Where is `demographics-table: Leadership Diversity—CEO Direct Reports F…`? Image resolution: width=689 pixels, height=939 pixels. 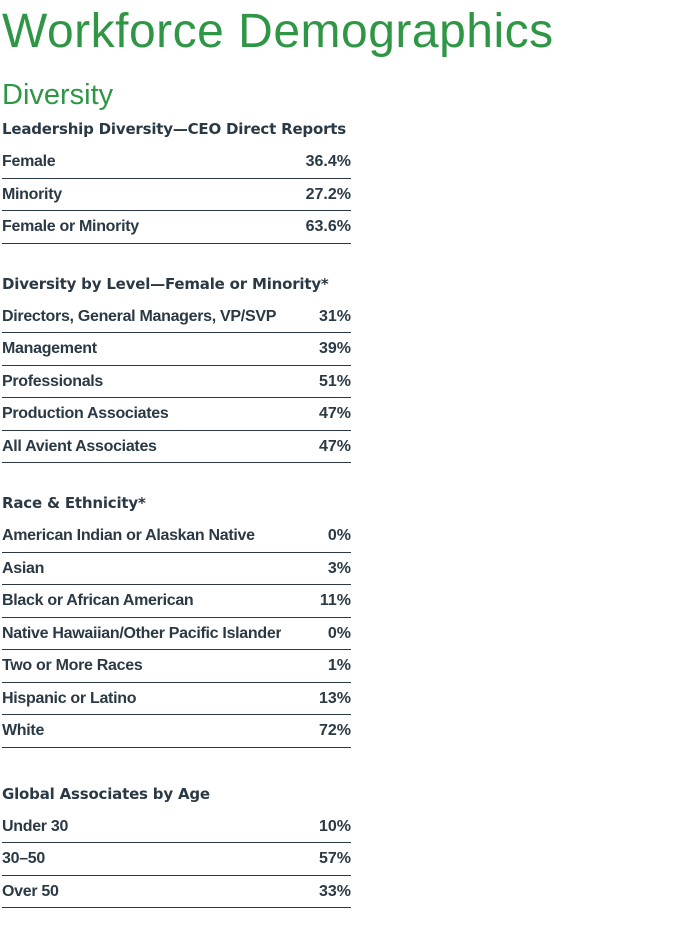
demographics-table: Leadership Diversity—CEO Direct Reports F… is located at coordinates (176, 183).